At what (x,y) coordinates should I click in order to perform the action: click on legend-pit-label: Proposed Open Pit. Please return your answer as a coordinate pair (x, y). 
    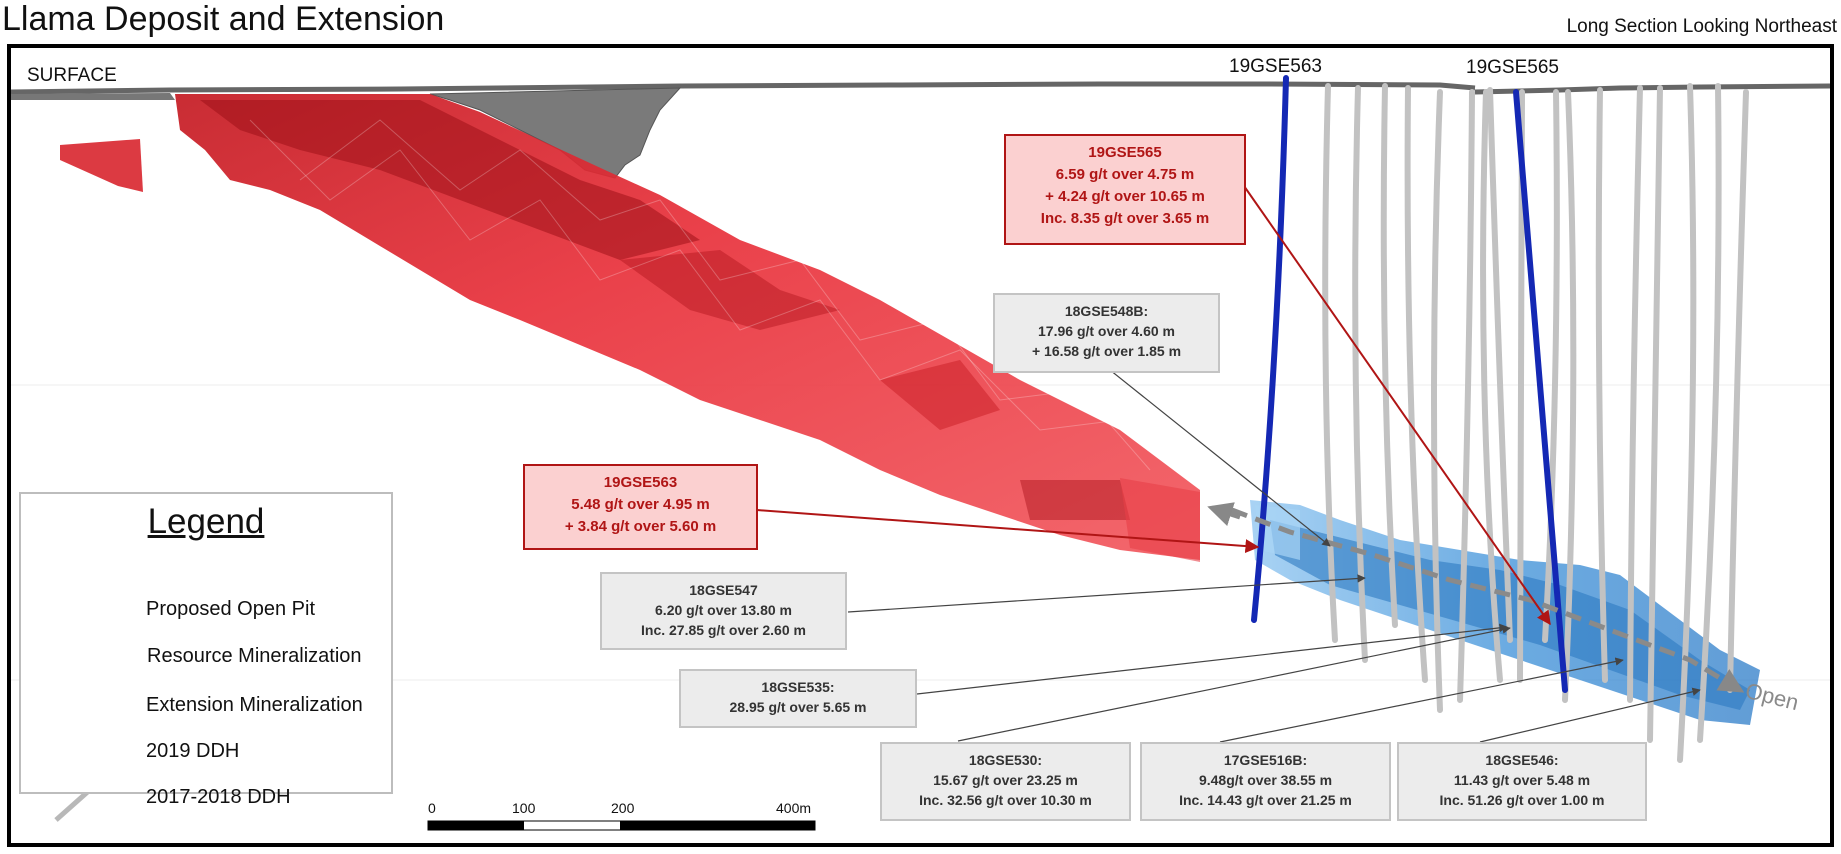
    Looking at the image, I should click on (230, 609).